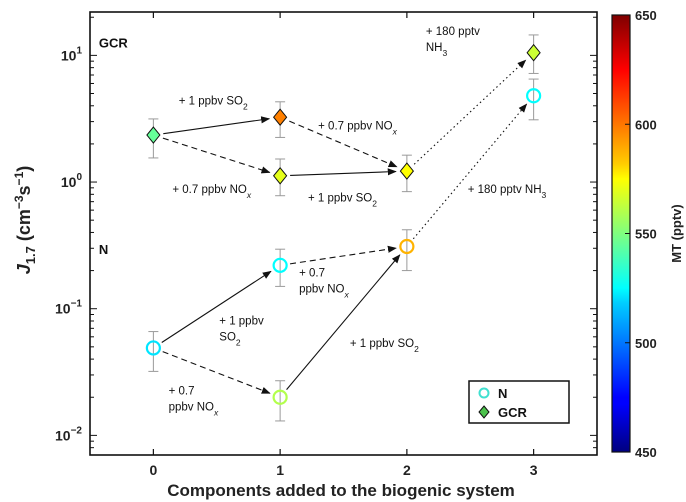 The width and height of the screenshot is (686, 502). I want to click on y-tick-exp: 1, so click(79, 50).